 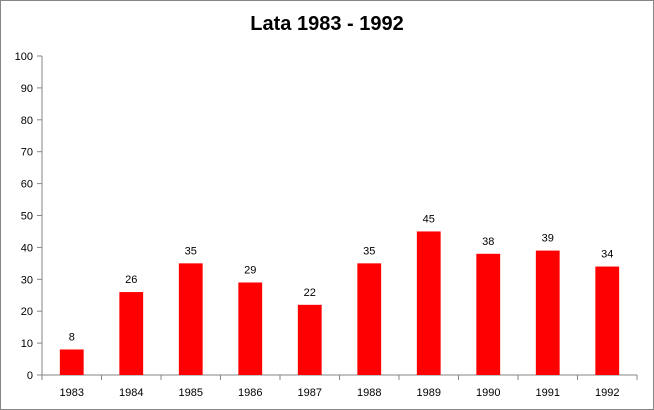 I want to click on x-tick-label: 1992, so click(x=607, y=393).